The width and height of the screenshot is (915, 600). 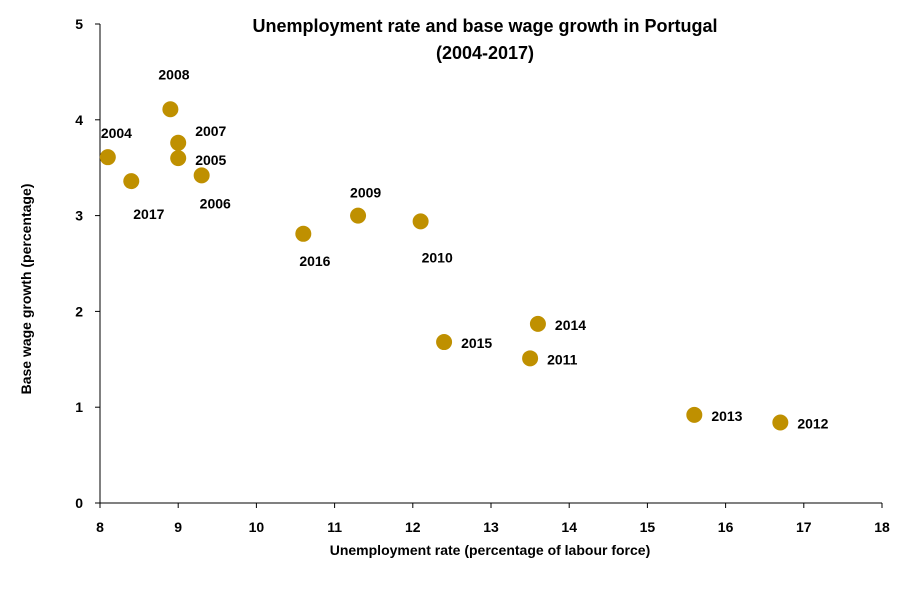 What do you see at coordinates (694, 414) in the screenshot?
I see `data-point-2013` at bounding box center [694, 414].